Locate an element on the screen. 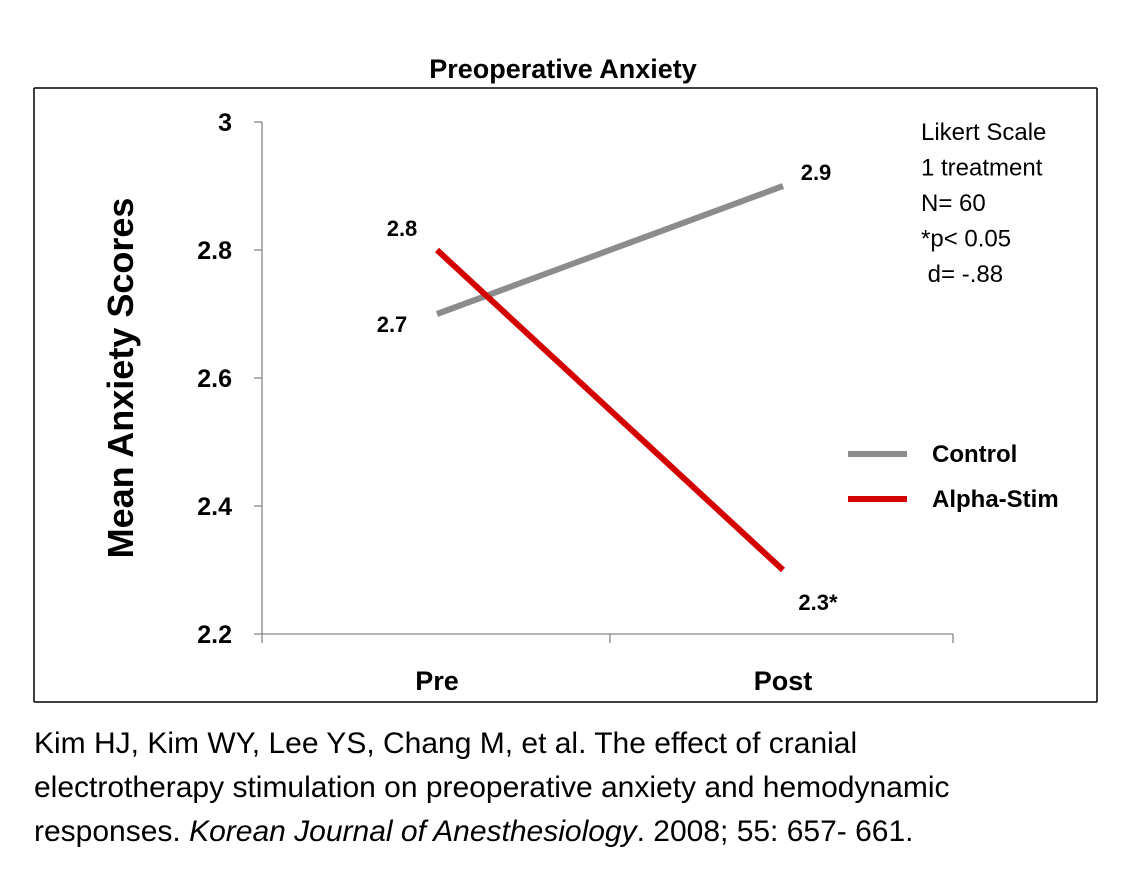  chart-title: Preoperative Anxiety is located at coordinates (563, 69).